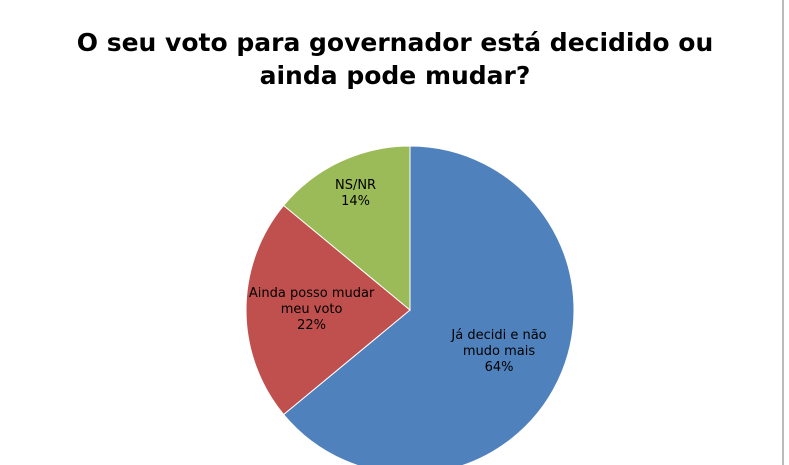 Image resolution: width=789 pixels, height=465 pixels. What do you see at coordinates (311, 301) in the screenshot?
I see `slice-category: Ainda posso mudar meu voto` at bounding box center [311, 301].